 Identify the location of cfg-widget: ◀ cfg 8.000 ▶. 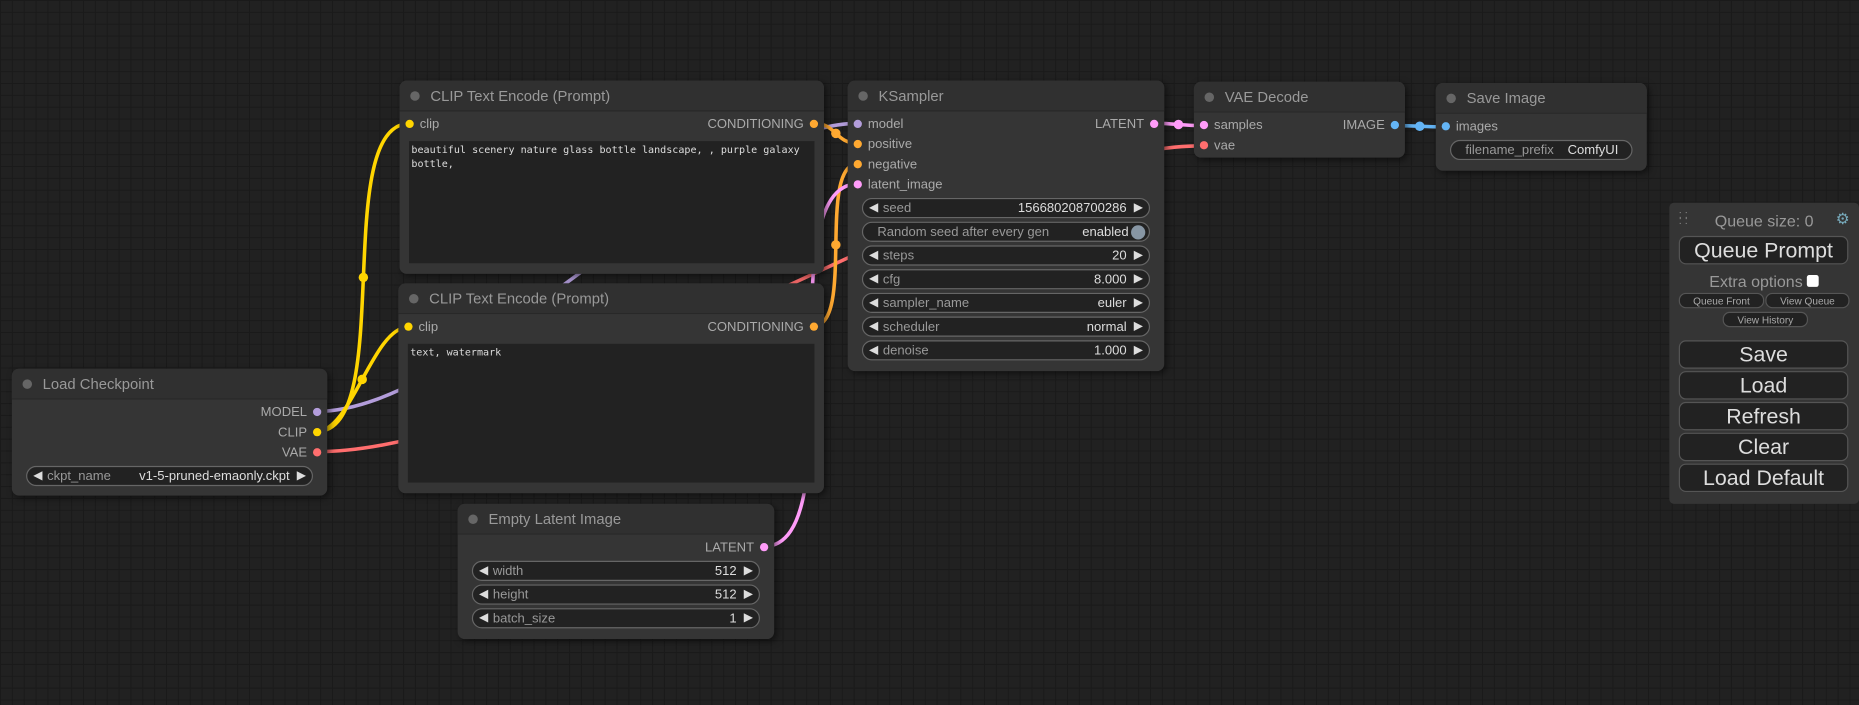
(1006, 279).